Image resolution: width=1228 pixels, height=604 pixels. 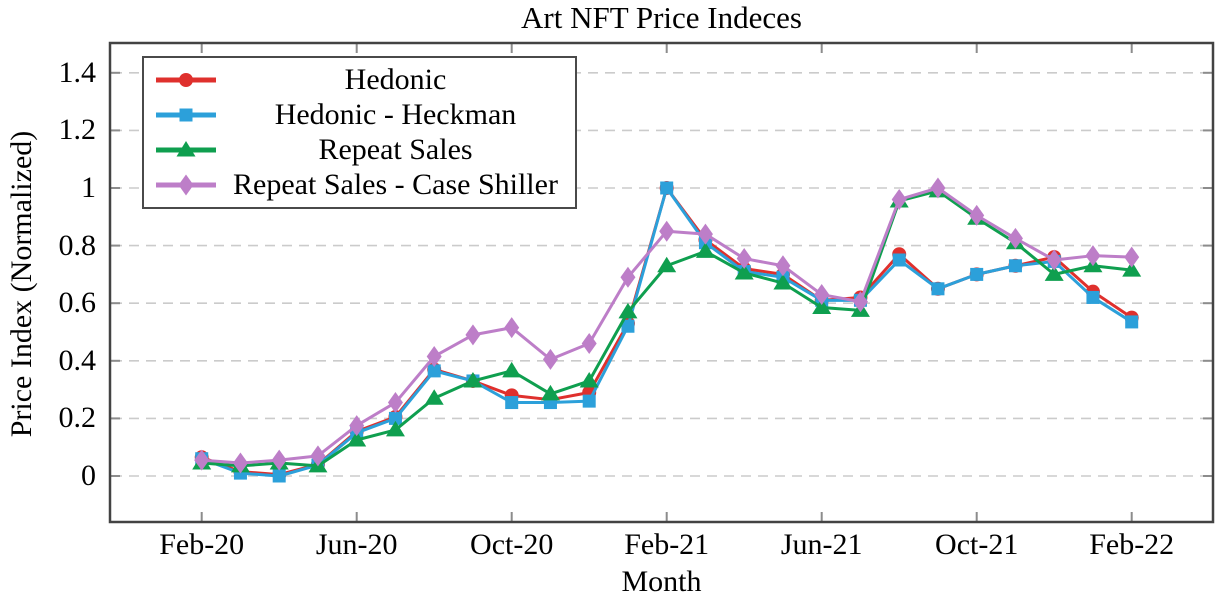 I want to click on y-tick-label: 0.8, so click(x=77, y=245).